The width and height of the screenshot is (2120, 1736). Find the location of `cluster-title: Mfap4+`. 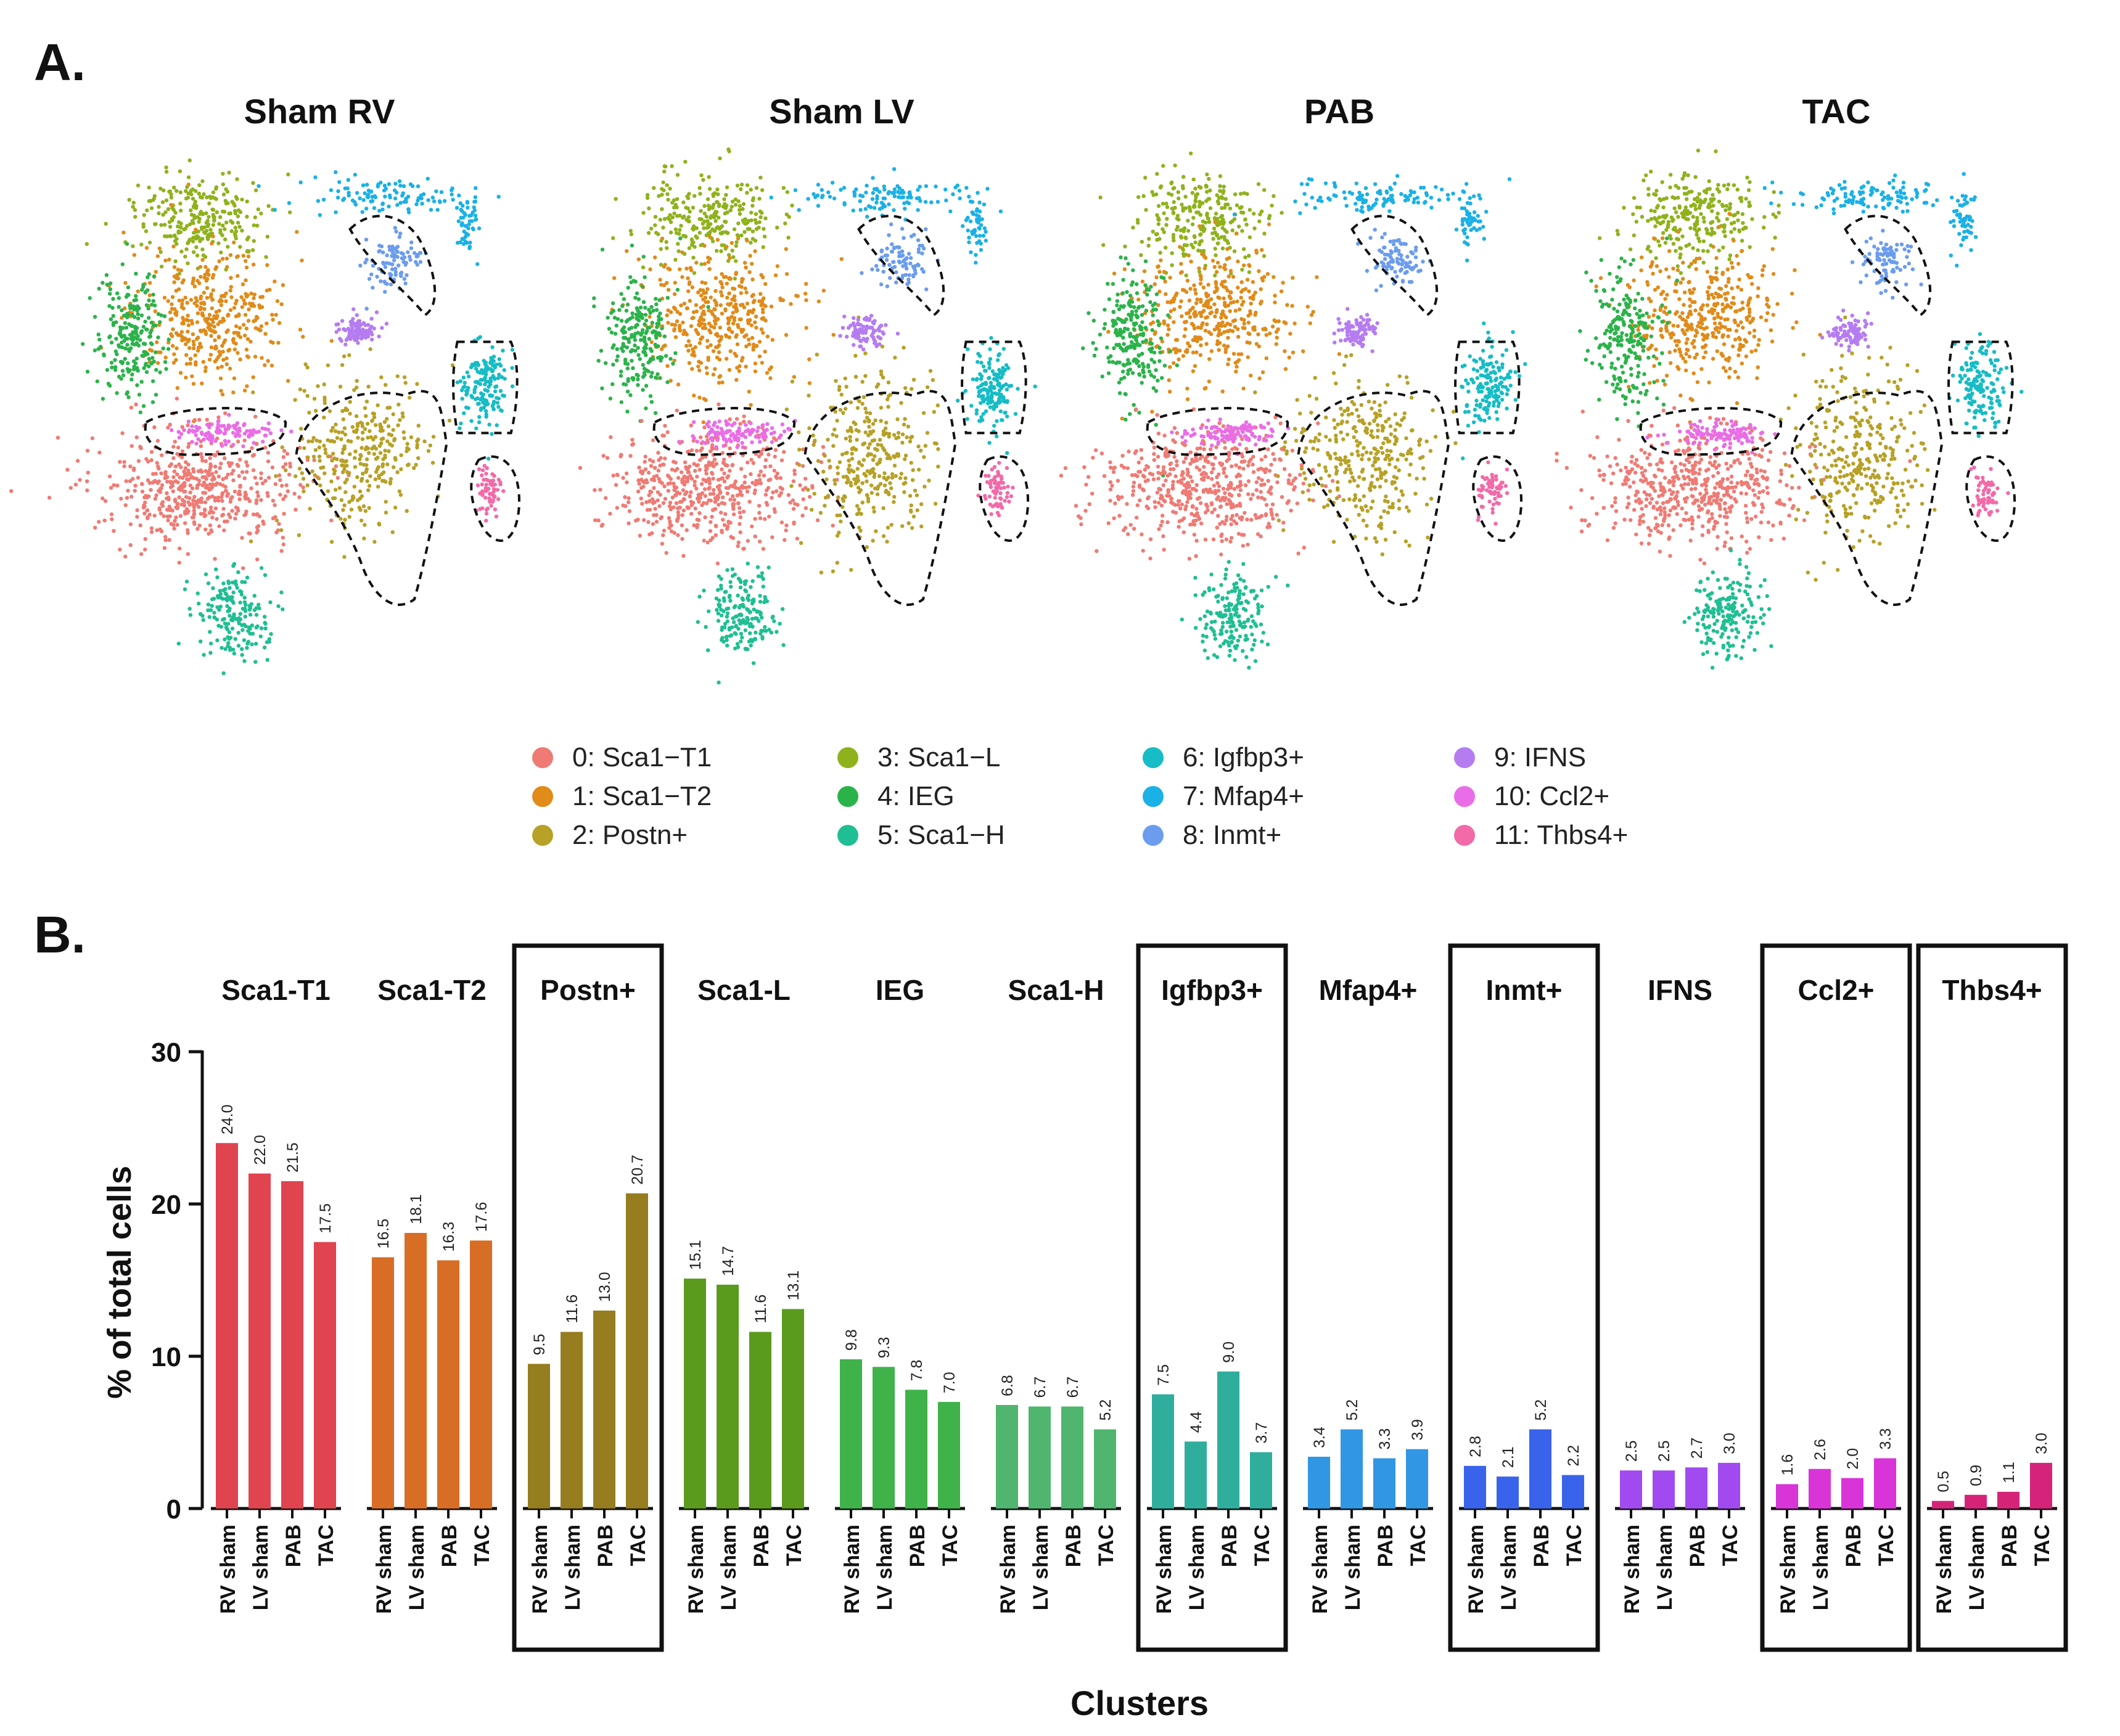

cluster-title: Mfap4+ is located at coordinates (1369, 990).